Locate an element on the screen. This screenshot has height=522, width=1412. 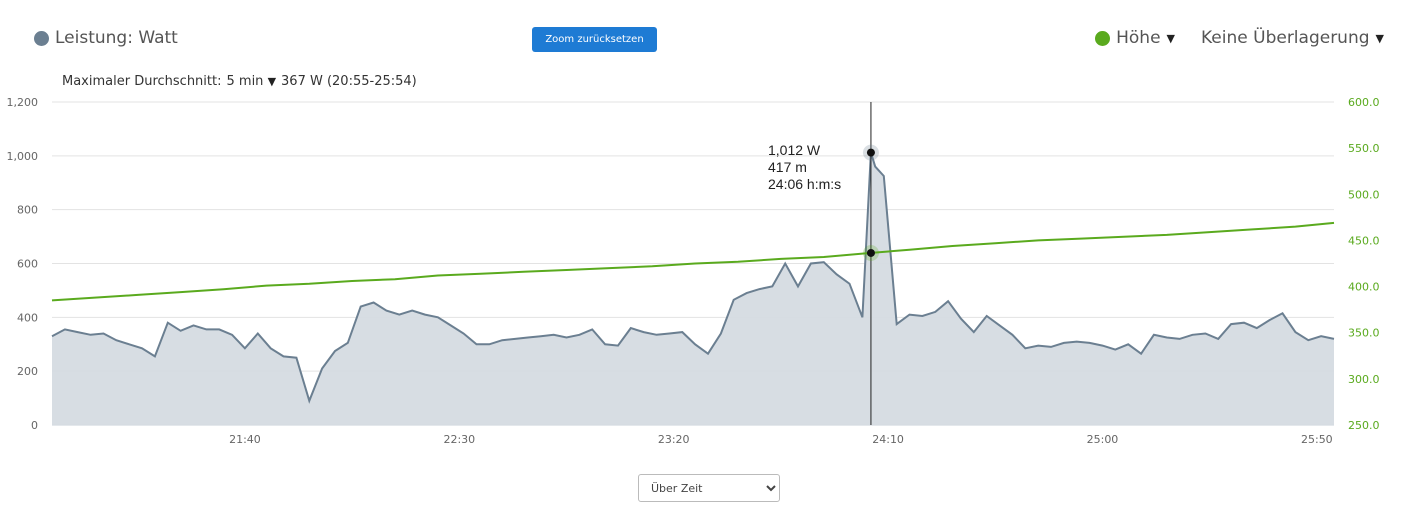
legend-right: Höhe ▼ Keine Überlagerung ▼ is located at coordinates (1239, 38).